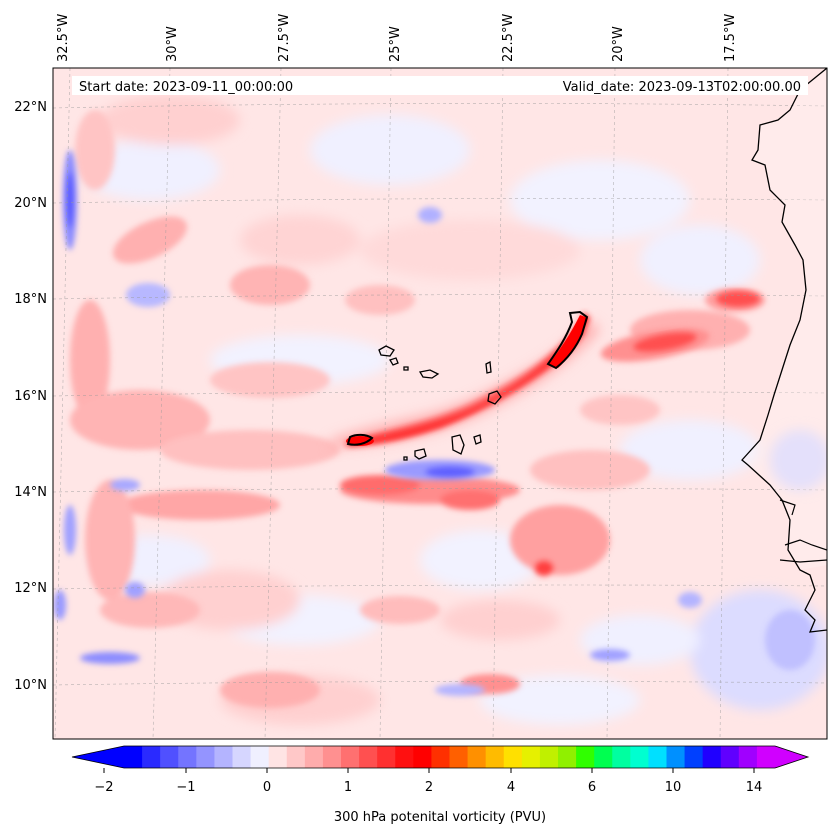  What do you see at coordinates (508, 38) in the screenshot?
I see `lon-label: 22.5°W` at bounding box center [508, 38].